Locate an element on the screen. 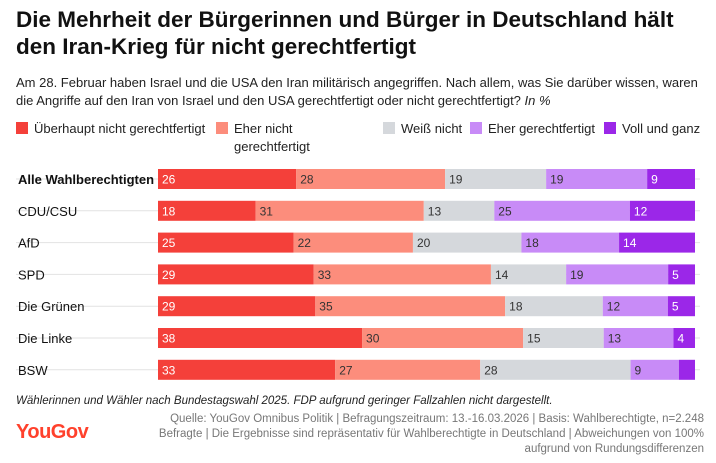  legend-label: Voll und ganz is located at coordinates (661, 128).